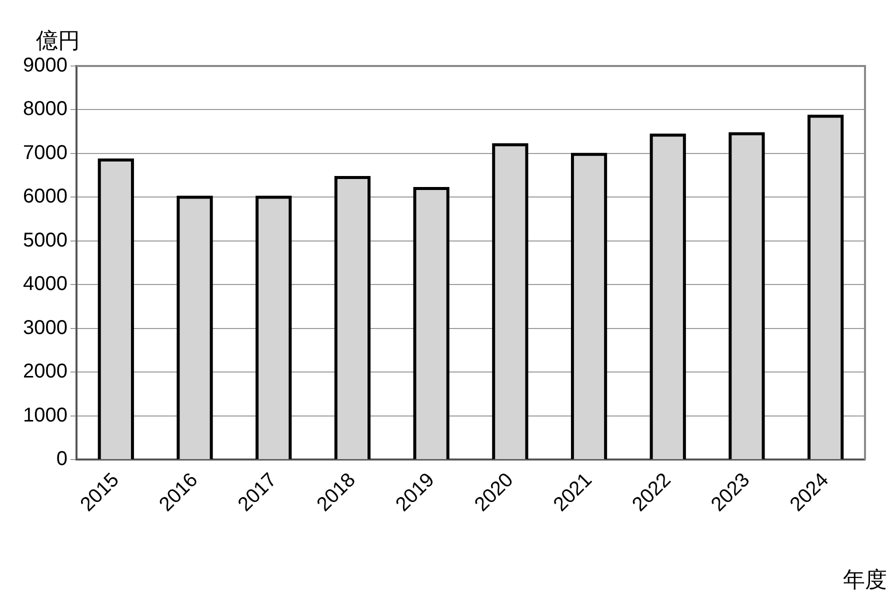  What do you see at coordinates (865, 581) in the screenshot?
I see `x-axis-title: 年度` at bounding box center [865, 581].